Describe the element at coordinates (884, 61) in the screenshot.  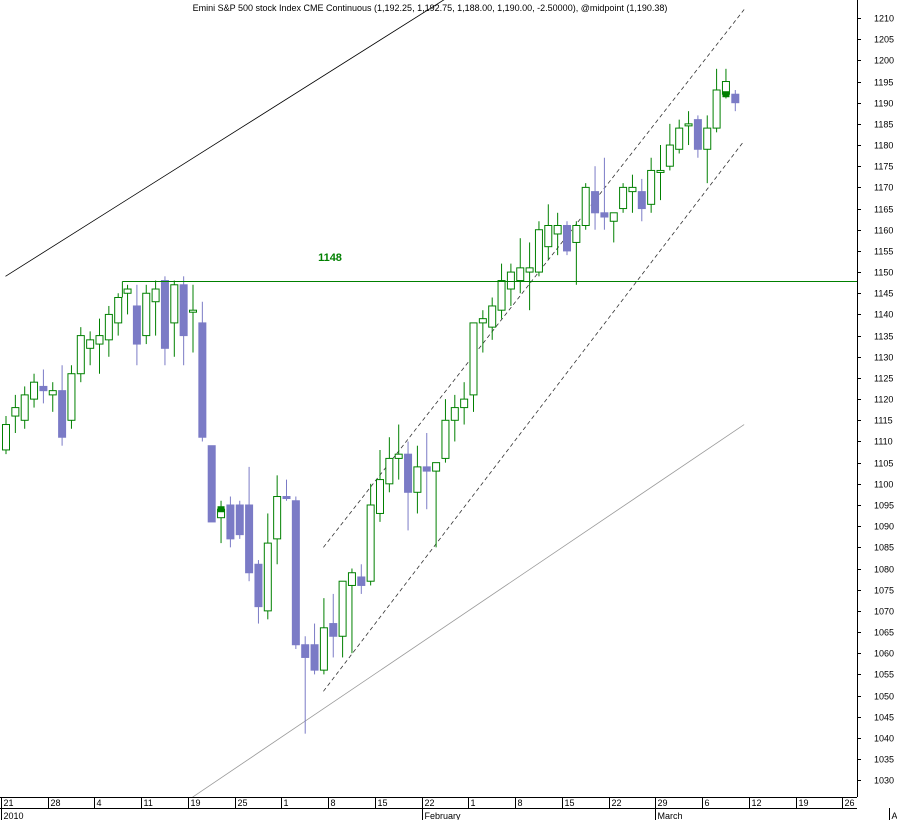
I see `y-tick-label: 1200` at that location.